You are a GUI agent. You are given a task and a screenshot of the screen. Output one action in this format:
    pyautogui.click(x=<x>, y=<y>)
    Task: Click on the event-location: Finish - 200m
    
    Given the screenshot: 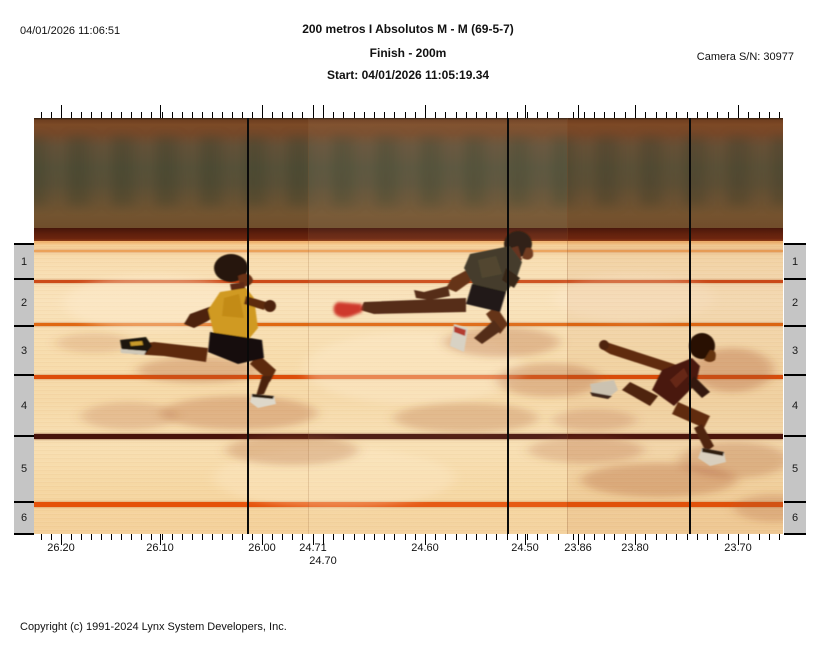 What is the action you would take?
    pyautogui.click(x=408, y=53)
    